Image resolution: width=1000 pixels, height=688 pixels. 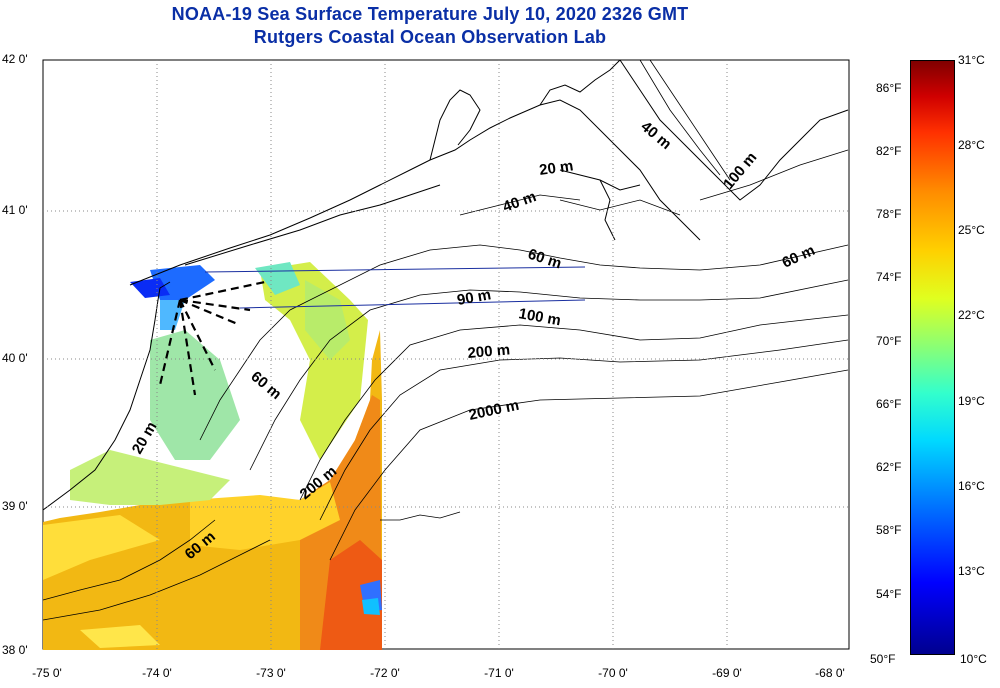 What do you see at coordinates (889, 594) in the screenshot?
I see `colorbar-f-label: 54°F` at bounding box center [889, 594].